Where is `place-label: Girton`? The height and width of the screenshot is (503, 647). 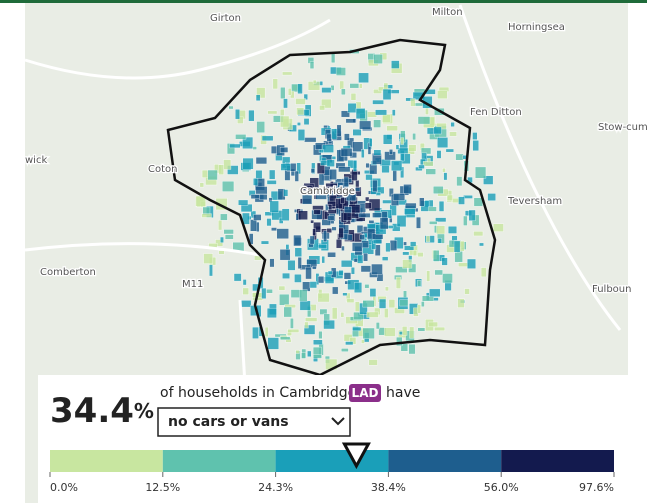
place-label: Girton is located at coordinates (225, 18).